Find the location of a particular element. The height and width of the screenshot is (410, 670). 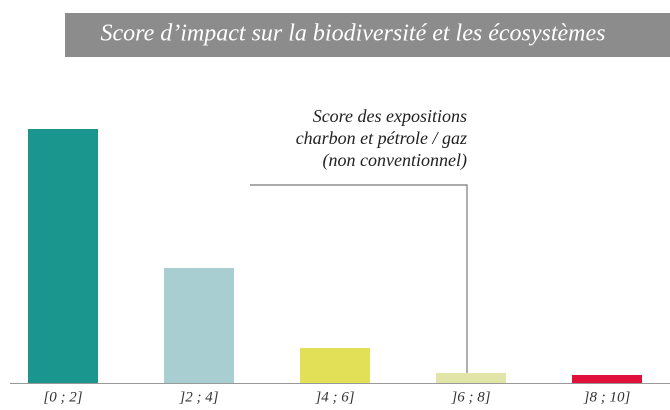

title-bar is located at coordinates (367, 35).